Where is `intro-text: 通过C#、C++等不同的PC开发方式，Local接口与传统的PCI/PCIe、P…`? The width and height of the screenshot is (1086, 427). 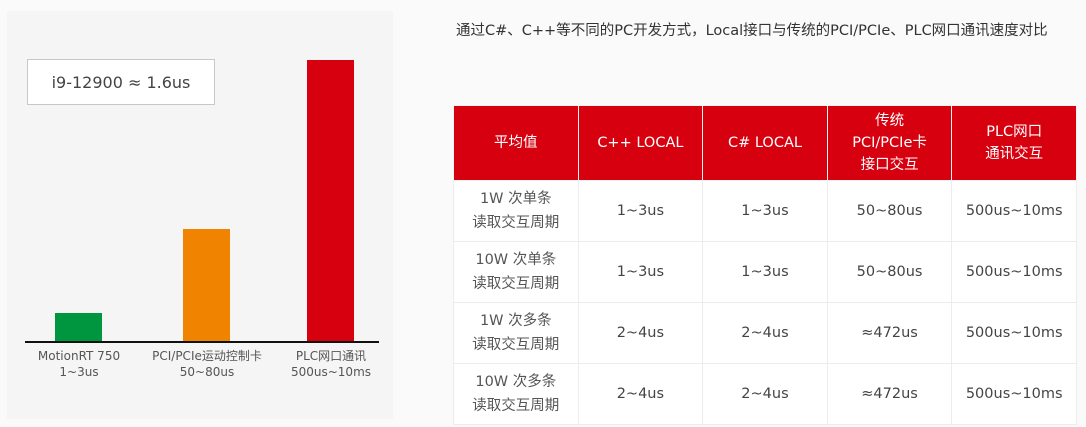 intro-text: 通过C#、C++等不同的PC开发方式，Local接口与传统的PCI/PCIe、P… is located at coordinates (752, 31).